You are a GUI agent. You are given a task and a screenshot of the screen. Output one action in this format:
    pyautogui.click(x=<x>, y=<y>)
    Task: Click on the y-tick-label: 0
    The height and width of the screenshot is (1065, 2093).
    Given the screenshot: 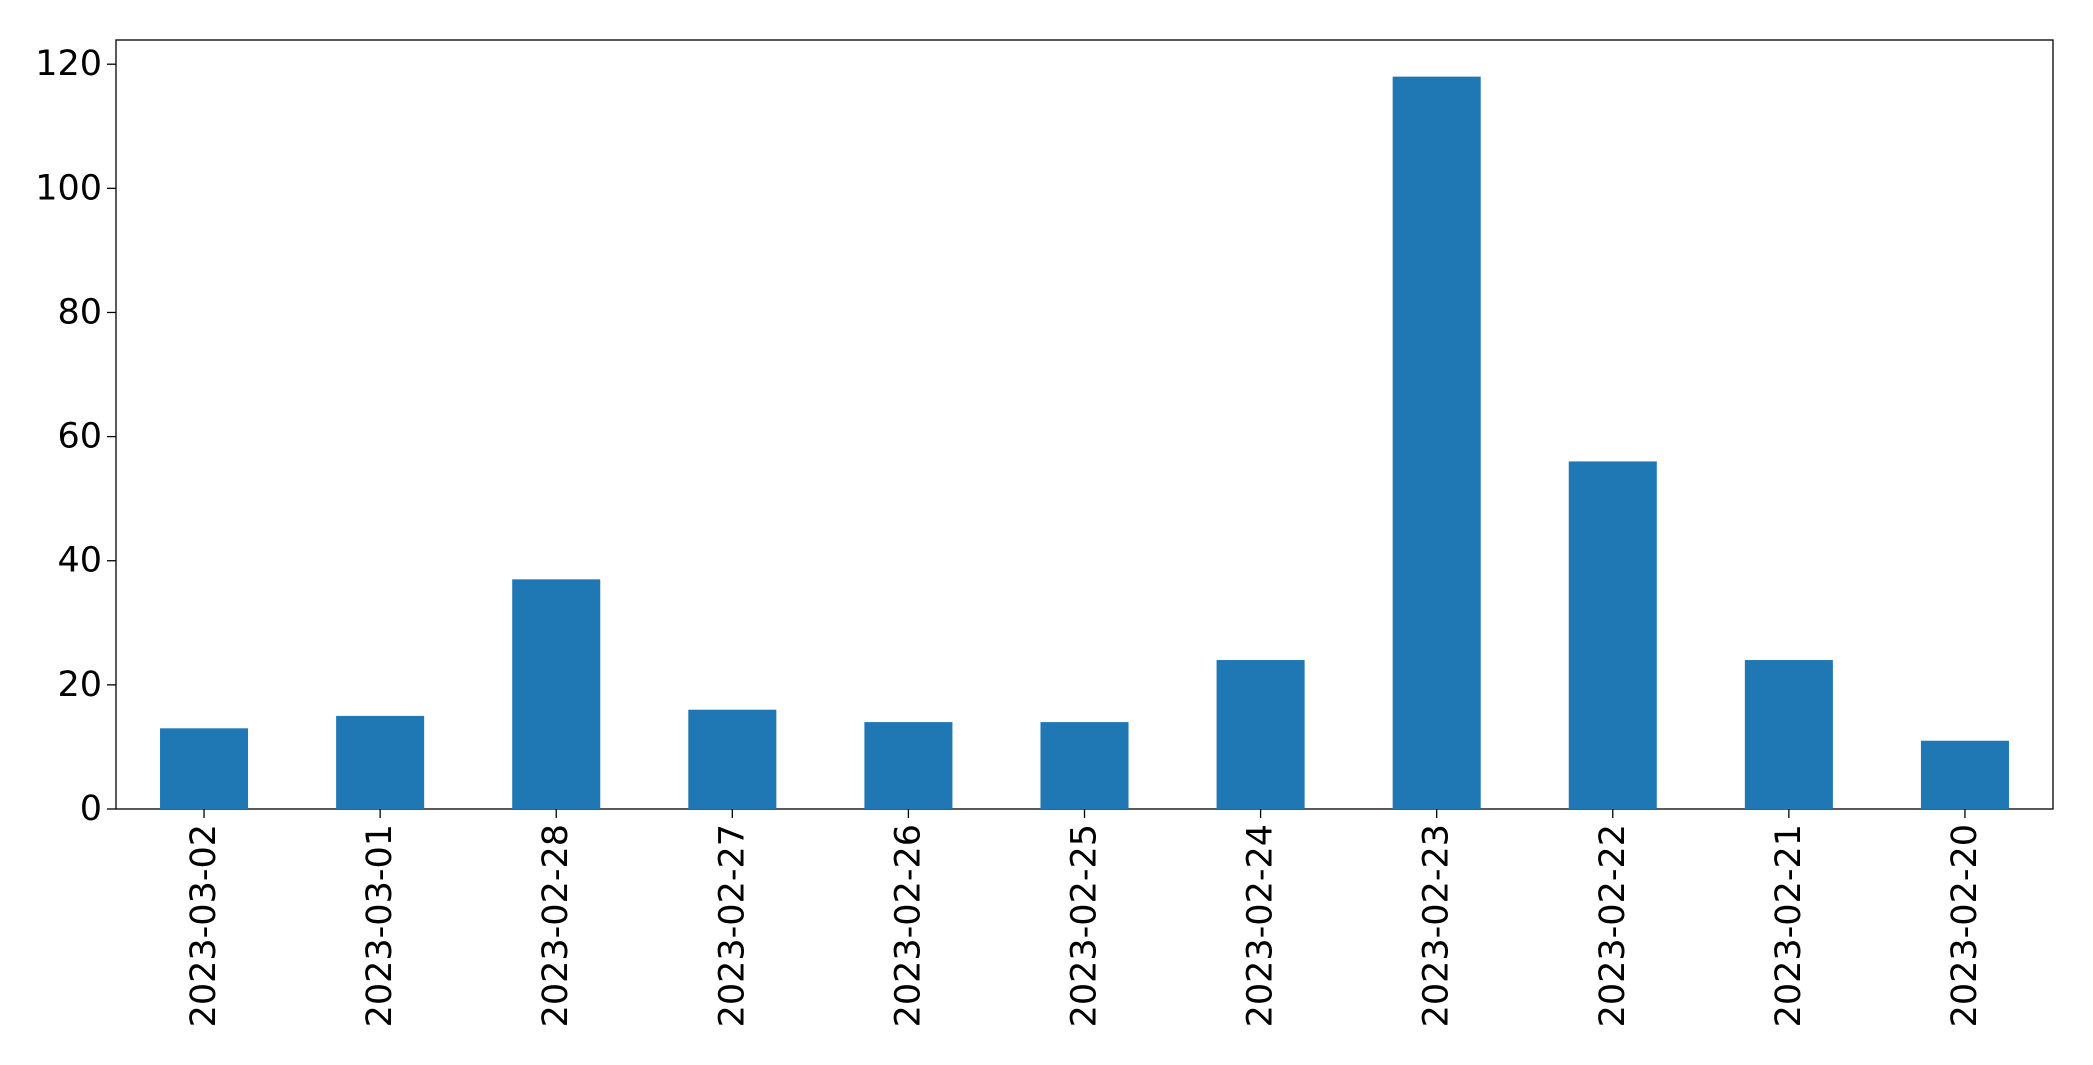 What is the action you would take?
    pyautogui.click(x=91, y=809)
    